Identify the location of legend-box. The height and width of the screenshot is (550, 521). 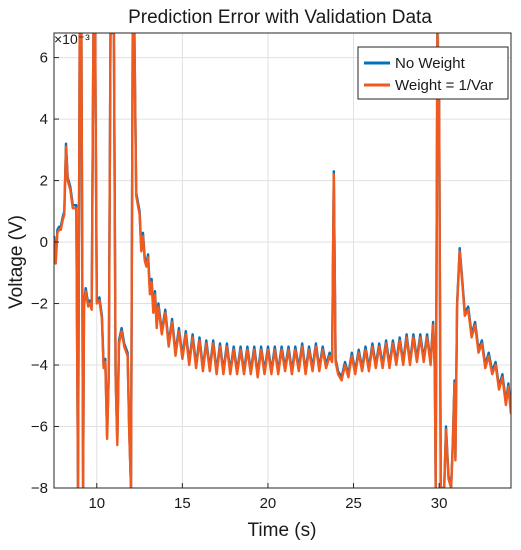
(433, 73).